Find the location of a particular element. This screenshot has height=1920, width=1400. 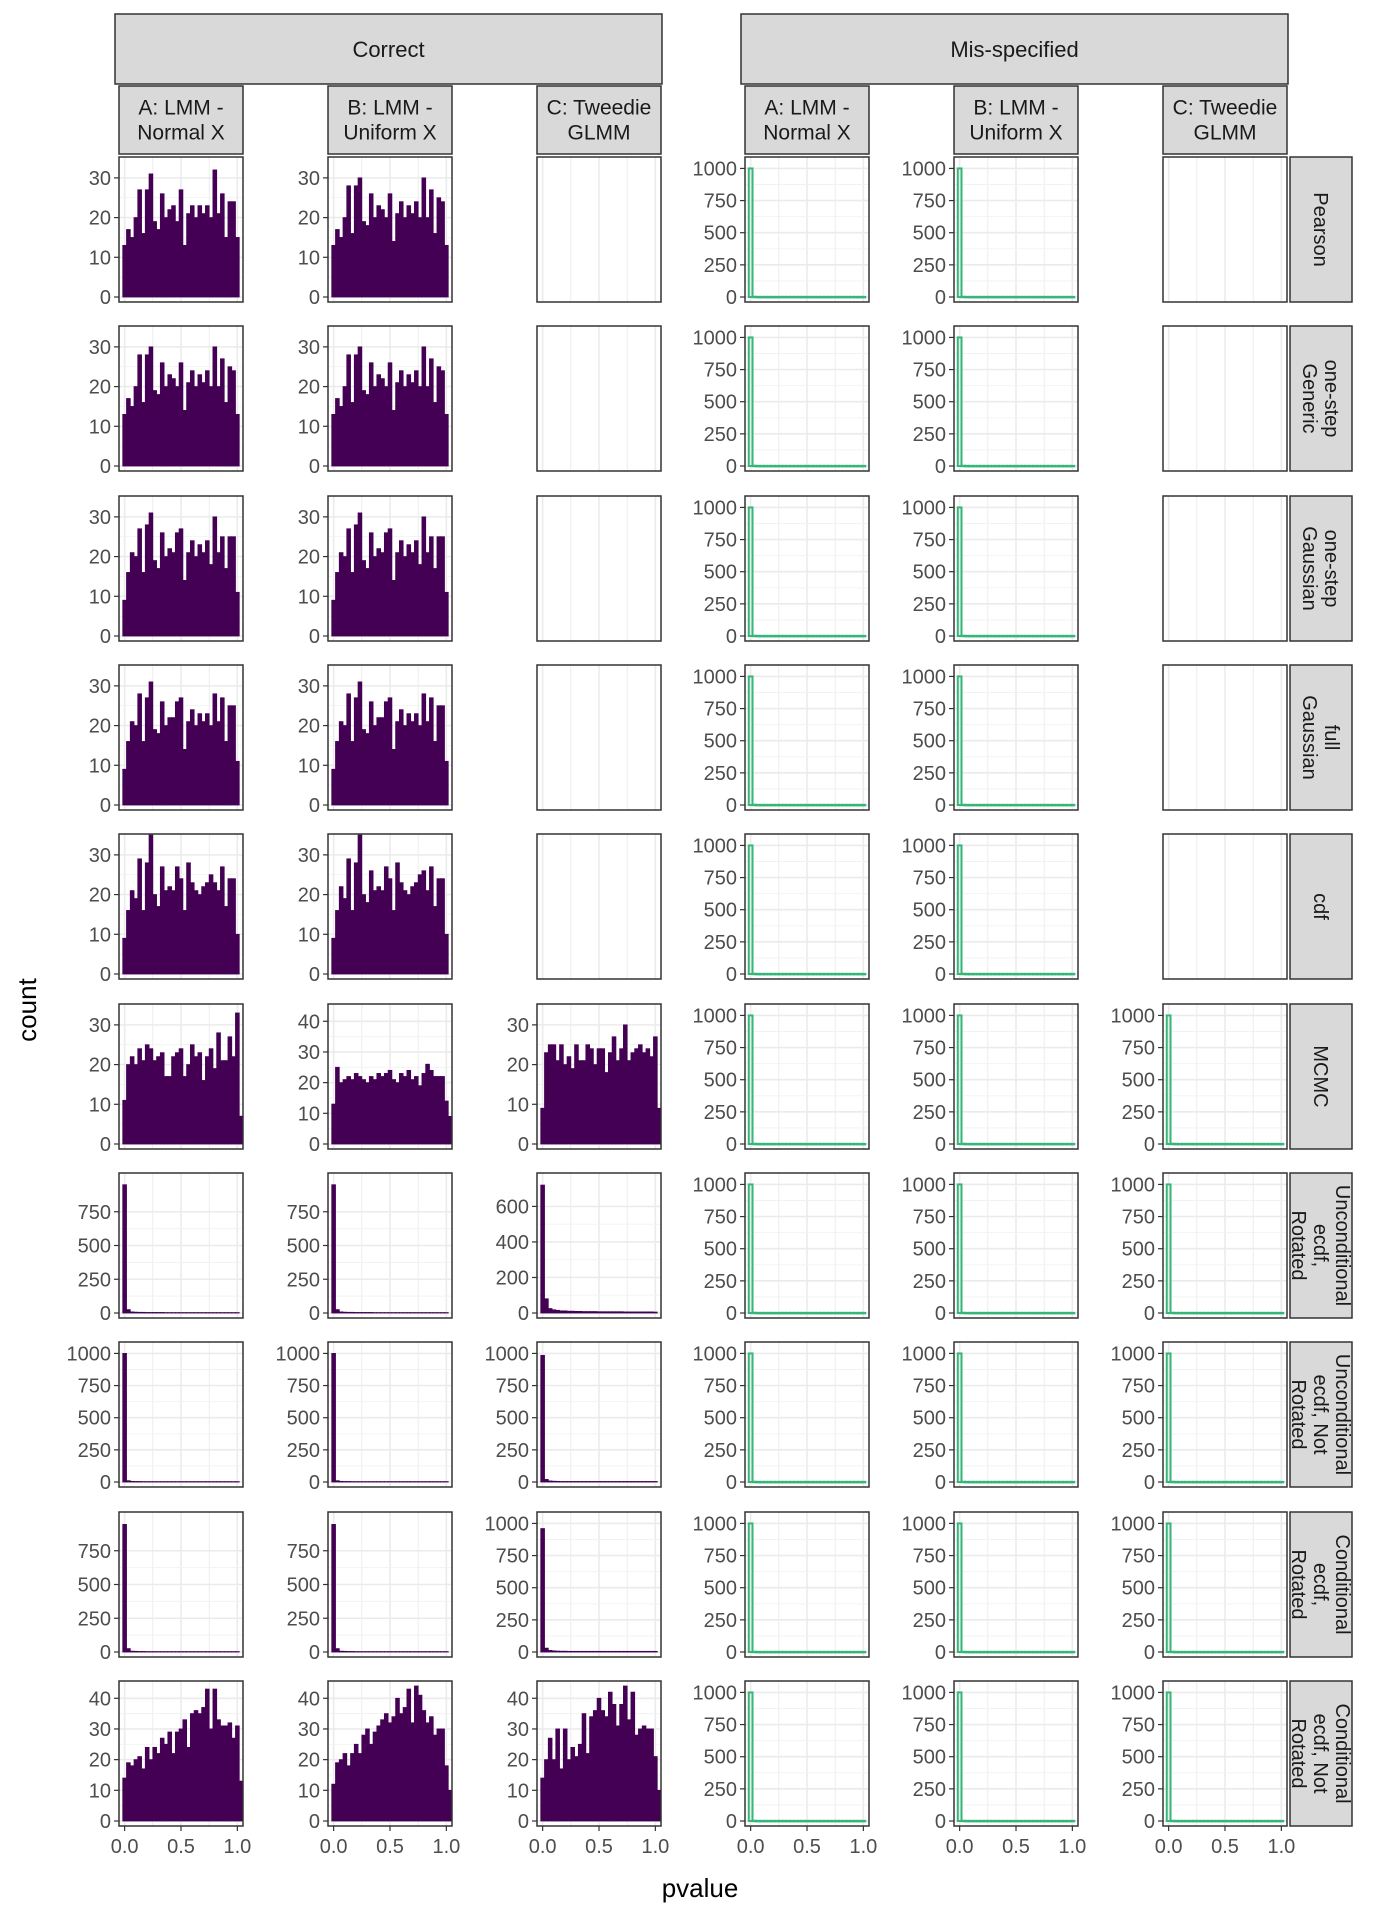

facet-group-strip is located at coordinates (1014, 49).